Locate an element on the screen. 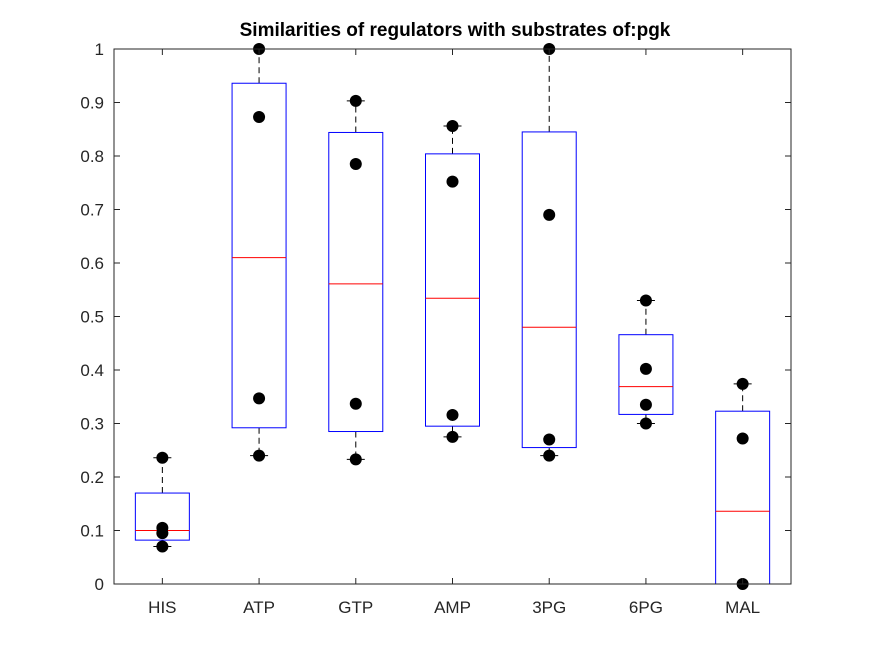 The image size is (875, 656). y-tick-label: 0.6 is located at coordinates (92, 263).